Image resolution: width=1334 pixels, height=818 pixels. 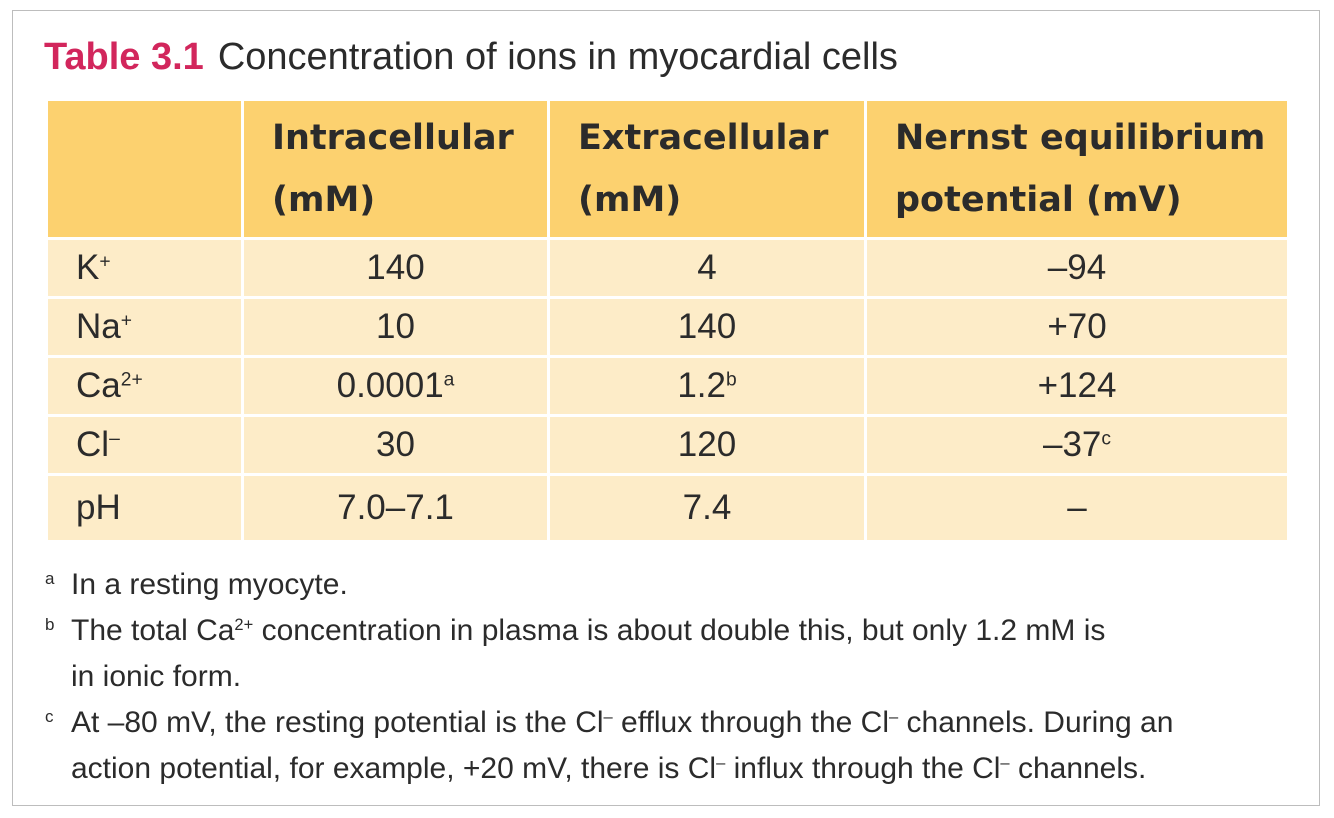 What do you see at coordinates (49, 716) in the screenshot?
I see `footnote-mark: c` at bounding box center [49, 716].